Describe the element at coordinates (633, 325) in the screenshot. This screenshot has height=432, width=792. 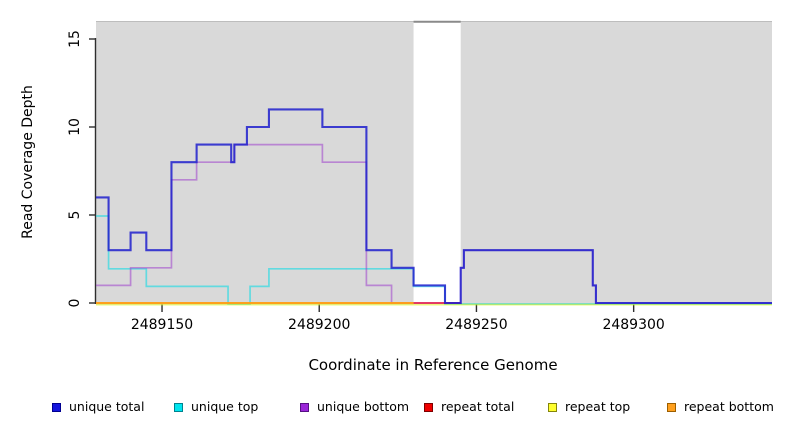
I see `x-tick-label: 2489300` at that location.